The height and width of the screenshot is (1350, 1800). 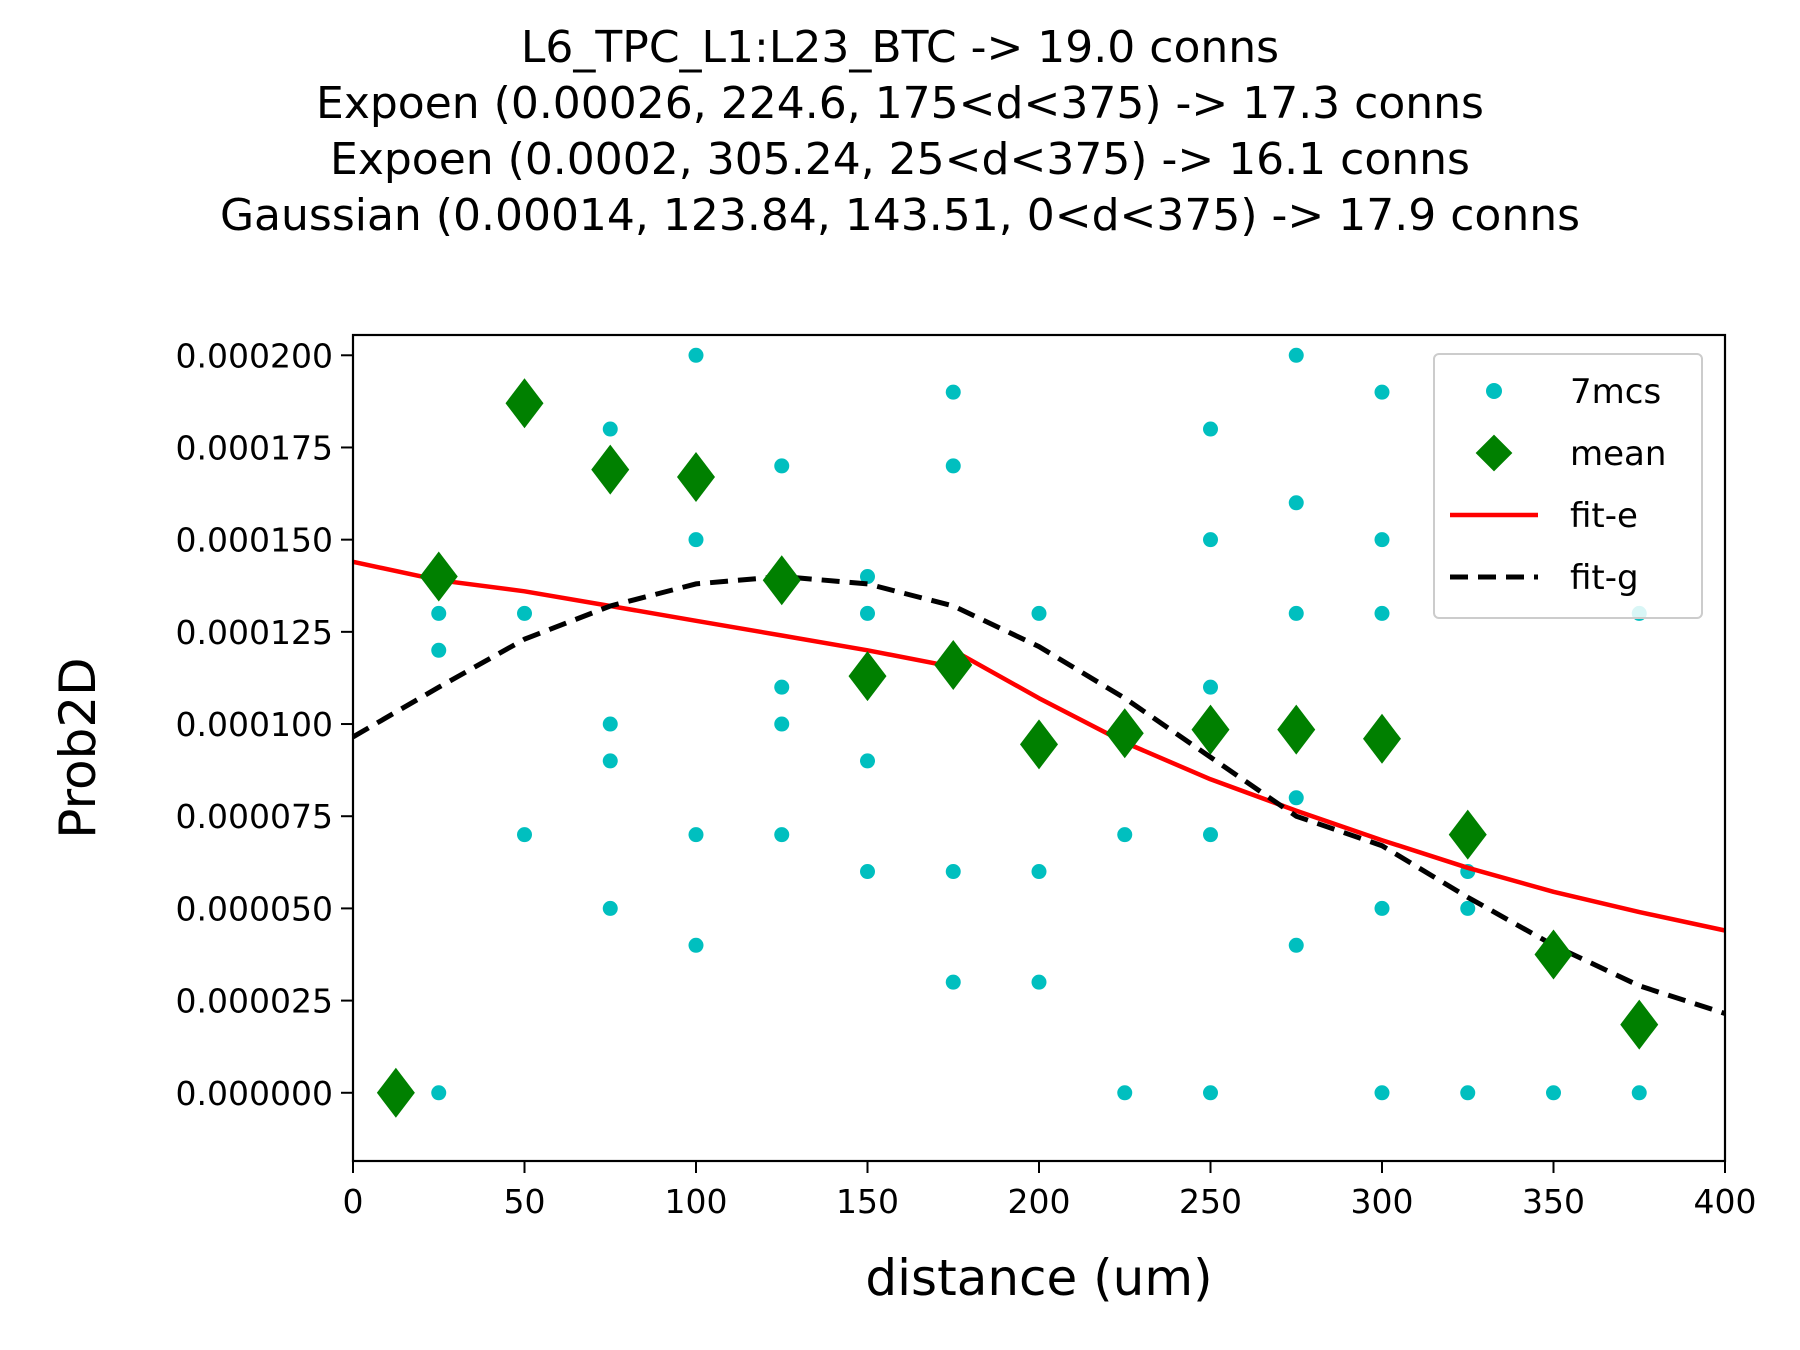 What do you see at coordinates (254, 632) in the screenshot?
I see `y-tick-label: 0.000125` at bounding box center [254, 632].